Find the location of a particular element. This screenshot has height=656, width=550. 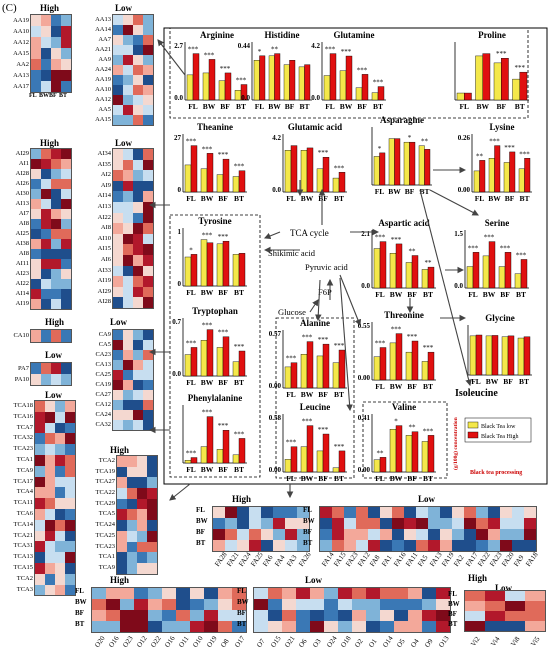

heatmap-row-label: AI9 is located at coordinates (105, 185).